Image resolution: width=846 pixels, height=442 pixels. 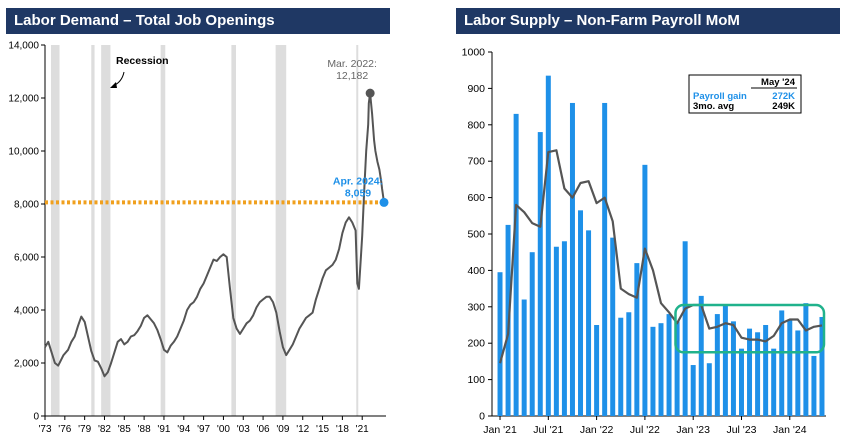 What do you see at coordinates (474, 53) in the screenshot?
I see `y-tick-label: 1000` at bounding box center [474, 53].